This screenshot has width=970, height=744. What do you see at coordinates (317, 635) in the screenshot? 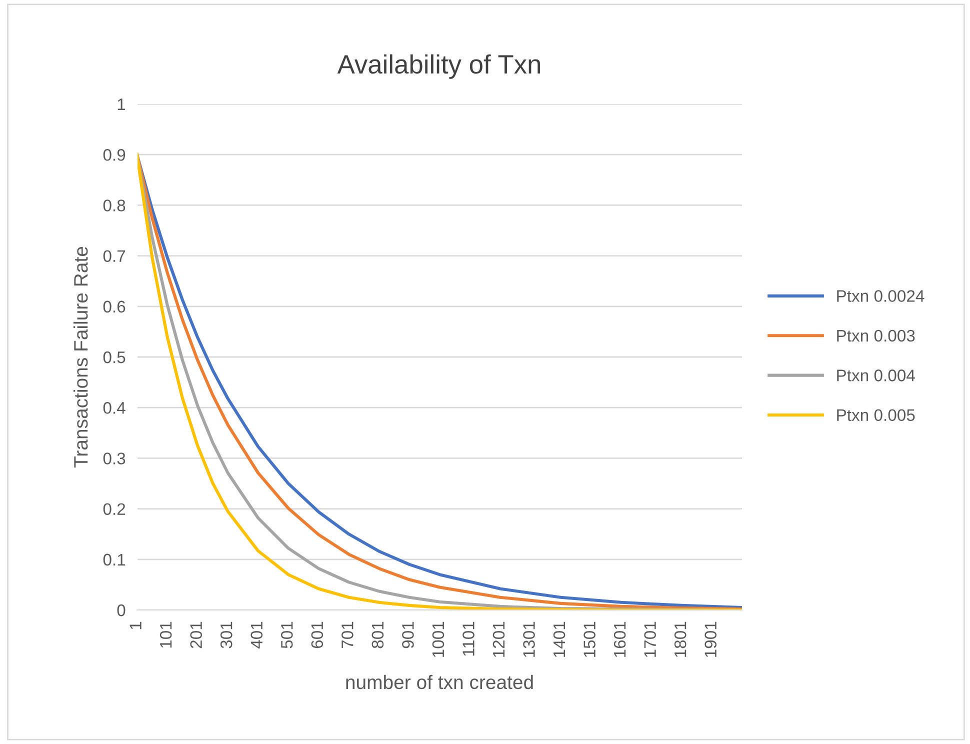
I see `x-tick-label: 601` at bounding box center [317, 635].